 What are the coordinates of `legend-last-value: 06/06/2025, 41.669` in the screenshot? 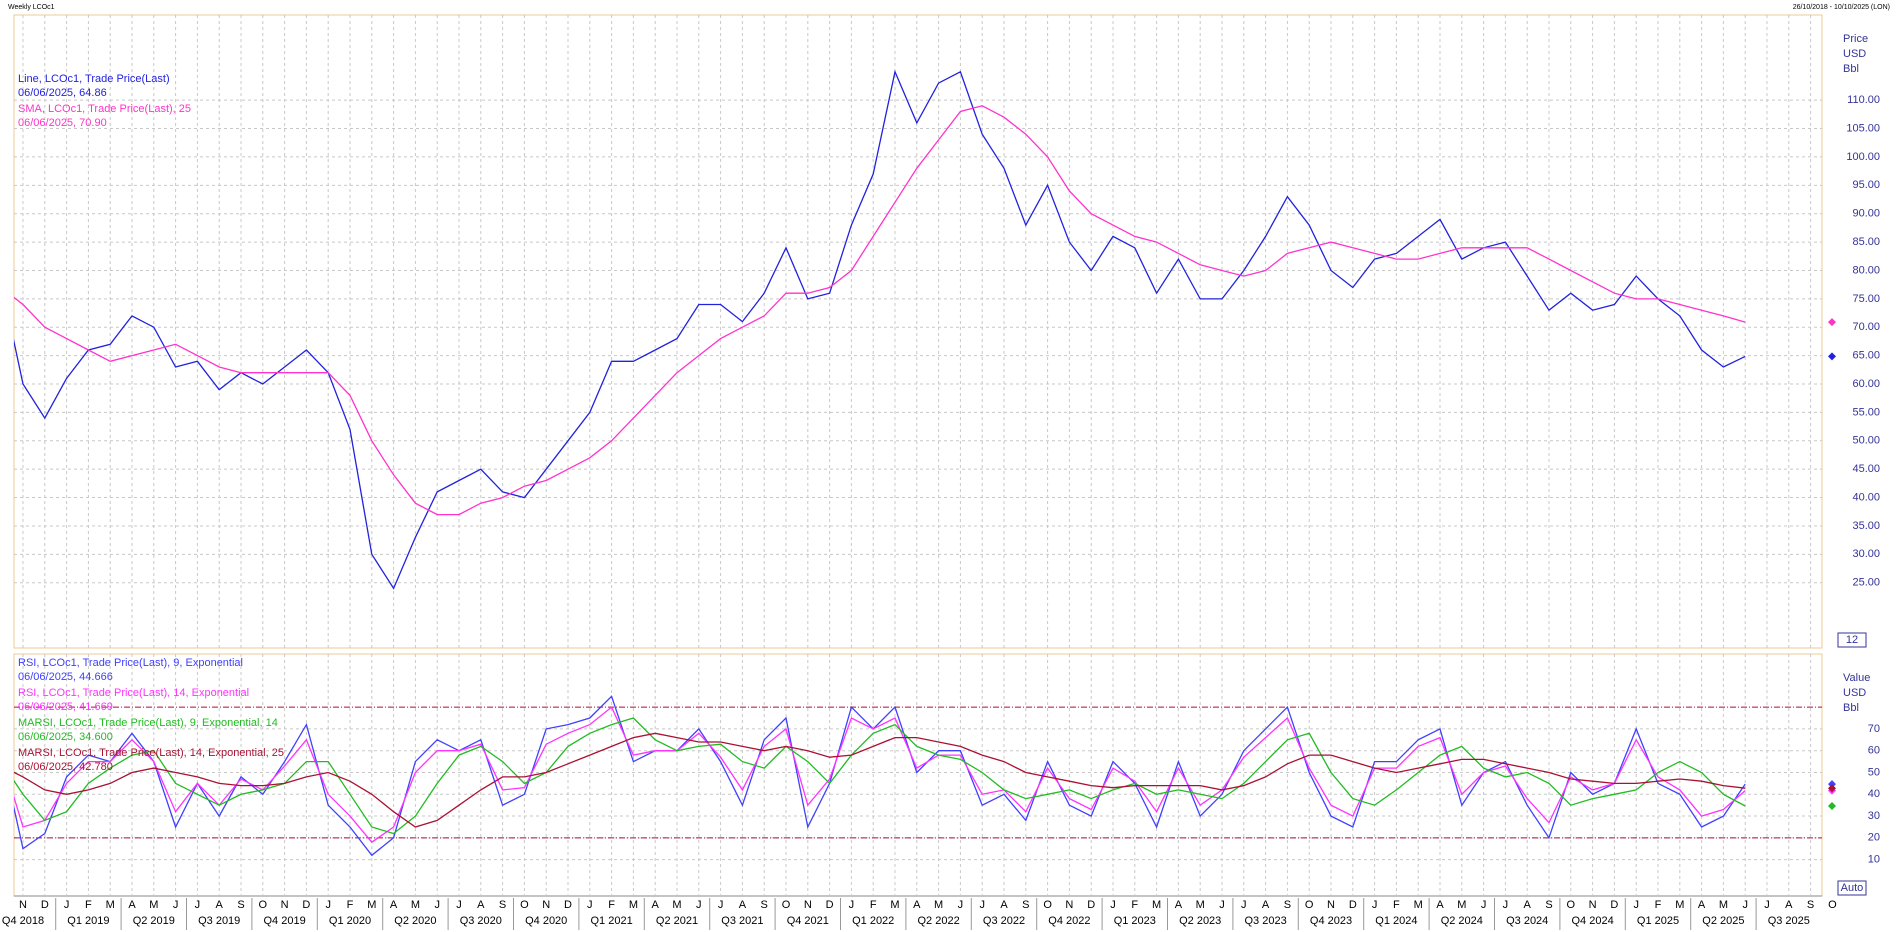 It's located at (65, 707).